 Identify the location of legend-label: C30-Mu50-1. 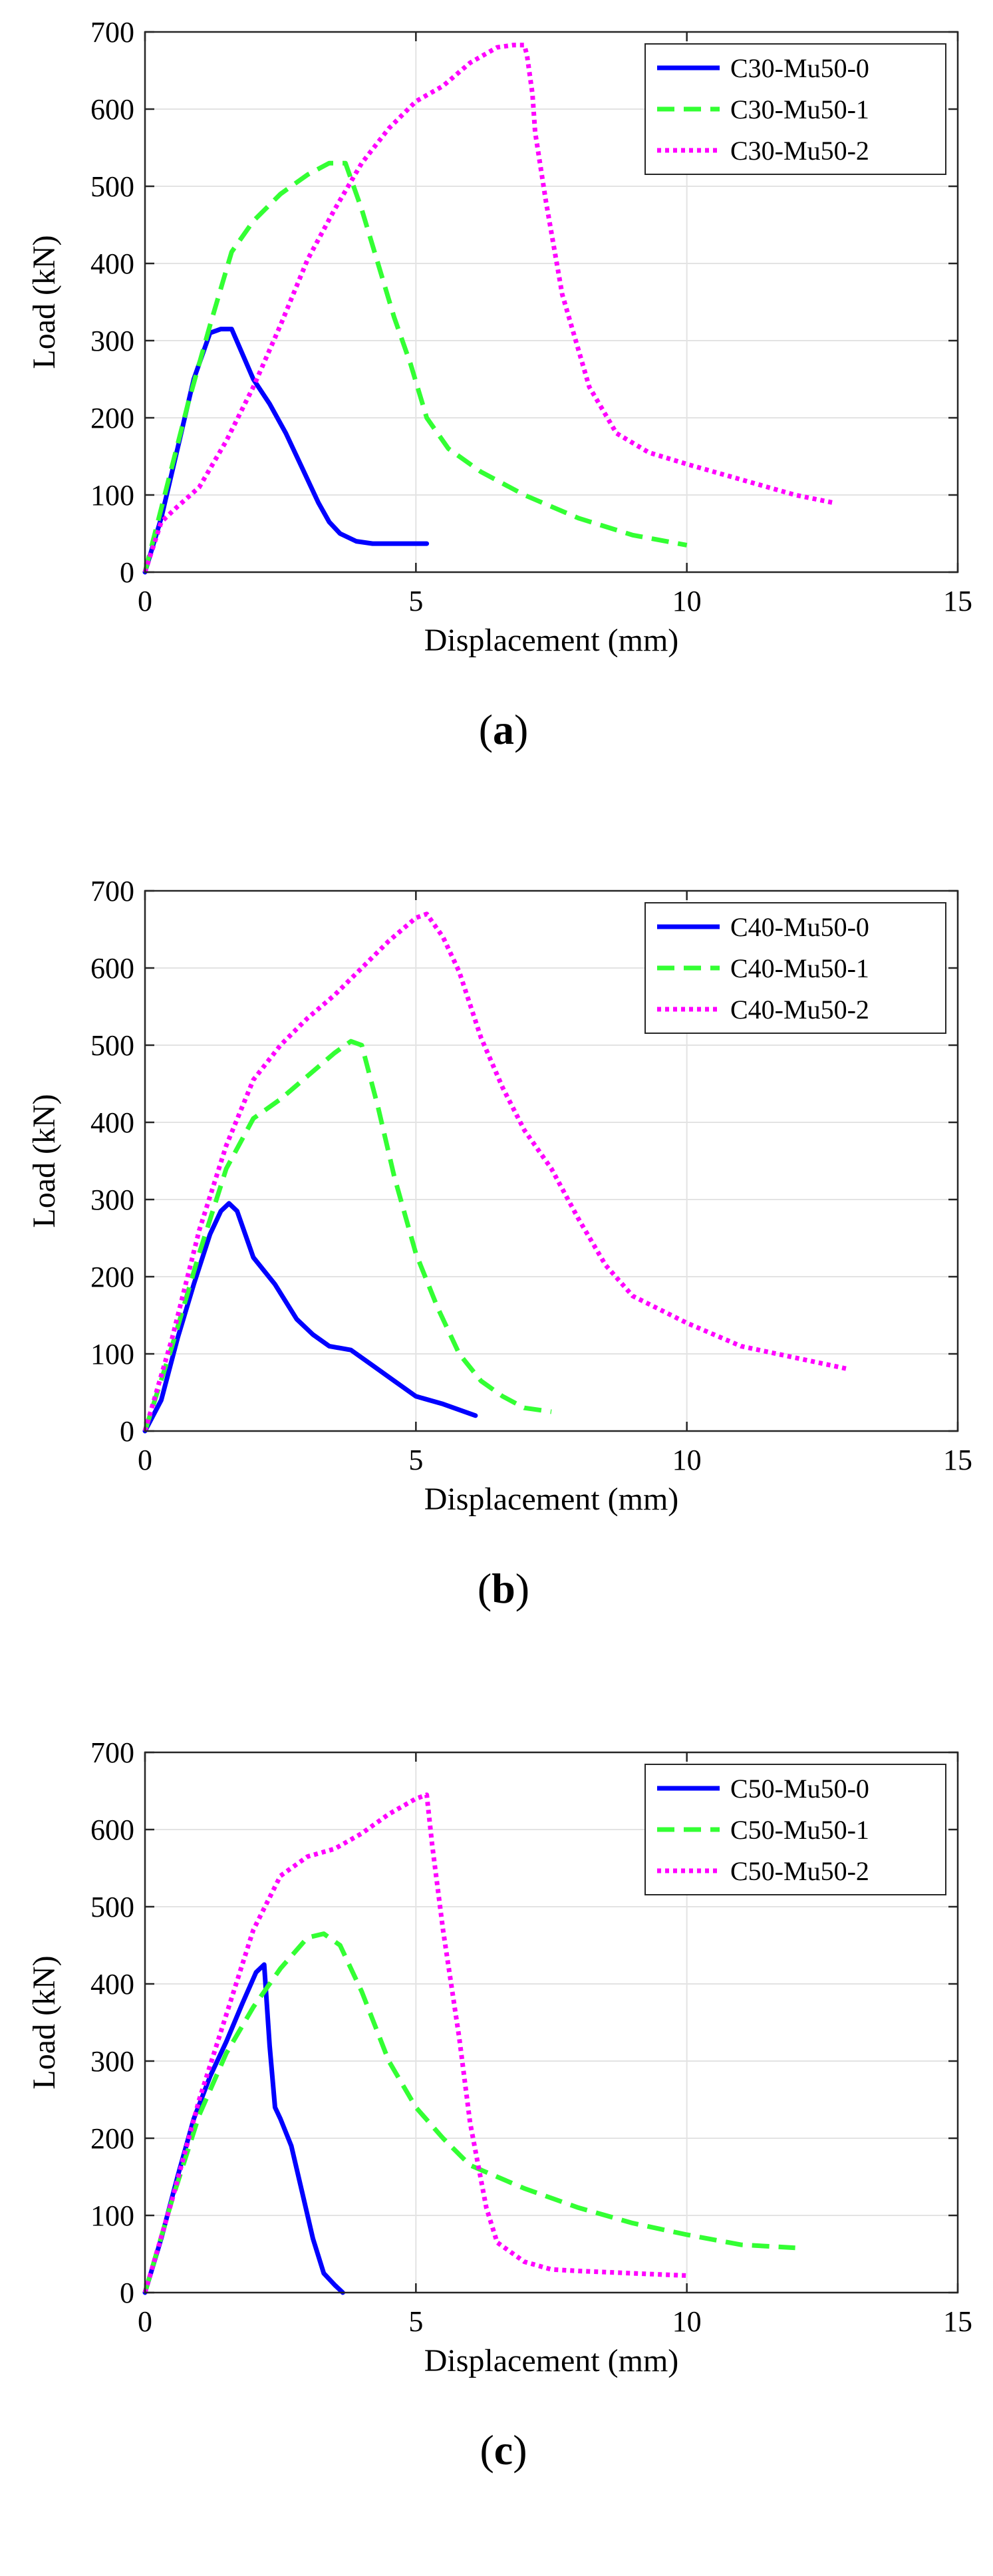
(800, 109).